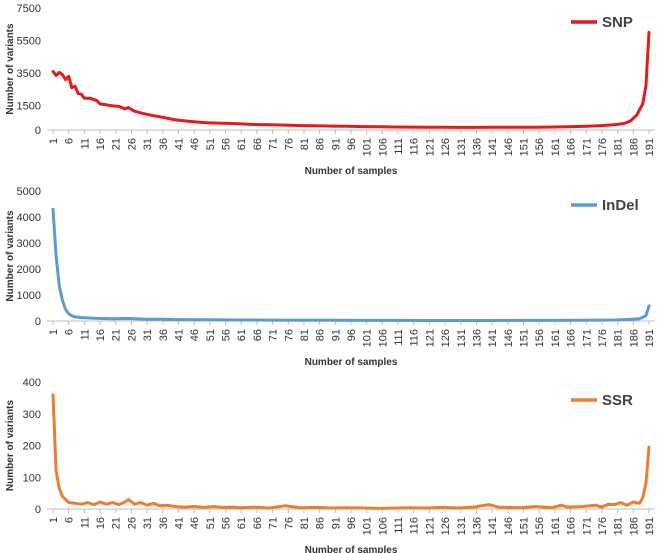 This screenshot has width=660, height=553. I want to click on snp-x-tick-label: 61, so click(242, 144).